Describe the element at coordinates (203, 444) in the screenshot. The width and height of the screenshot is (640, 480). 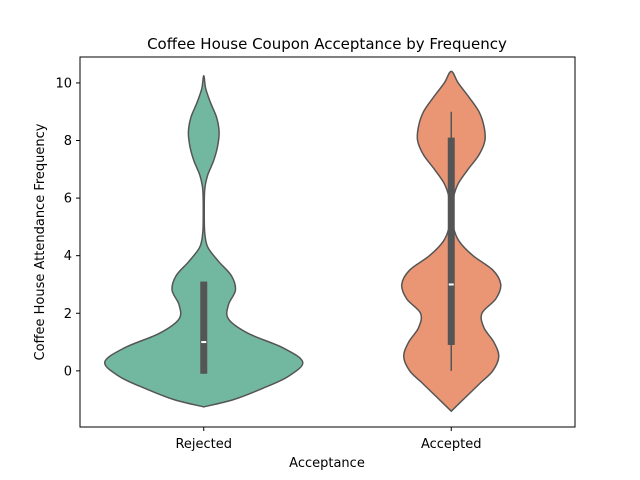
I see `x-tick-label-rejected: Rejected` at that location.